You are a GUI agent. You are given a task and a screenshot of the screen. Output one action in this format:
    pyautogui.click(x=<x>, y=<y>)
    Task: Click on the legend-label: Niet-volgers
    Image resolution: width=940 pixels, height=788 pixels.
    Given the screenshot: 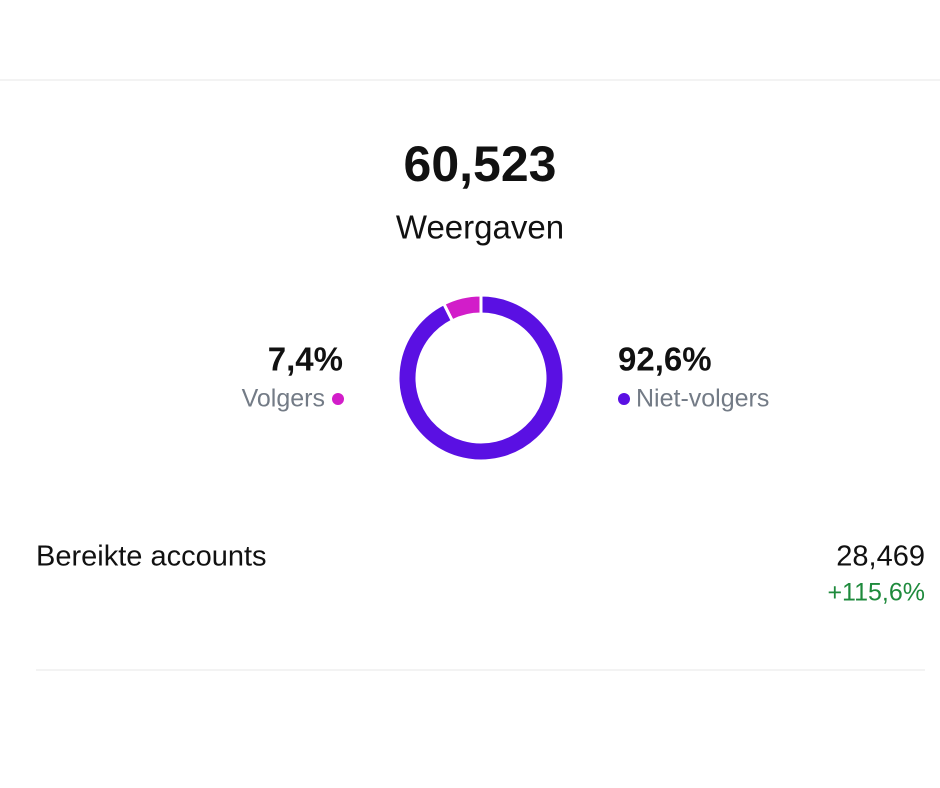 What is the action you would take?
    pyautogui.click(x=702, y=399)
    